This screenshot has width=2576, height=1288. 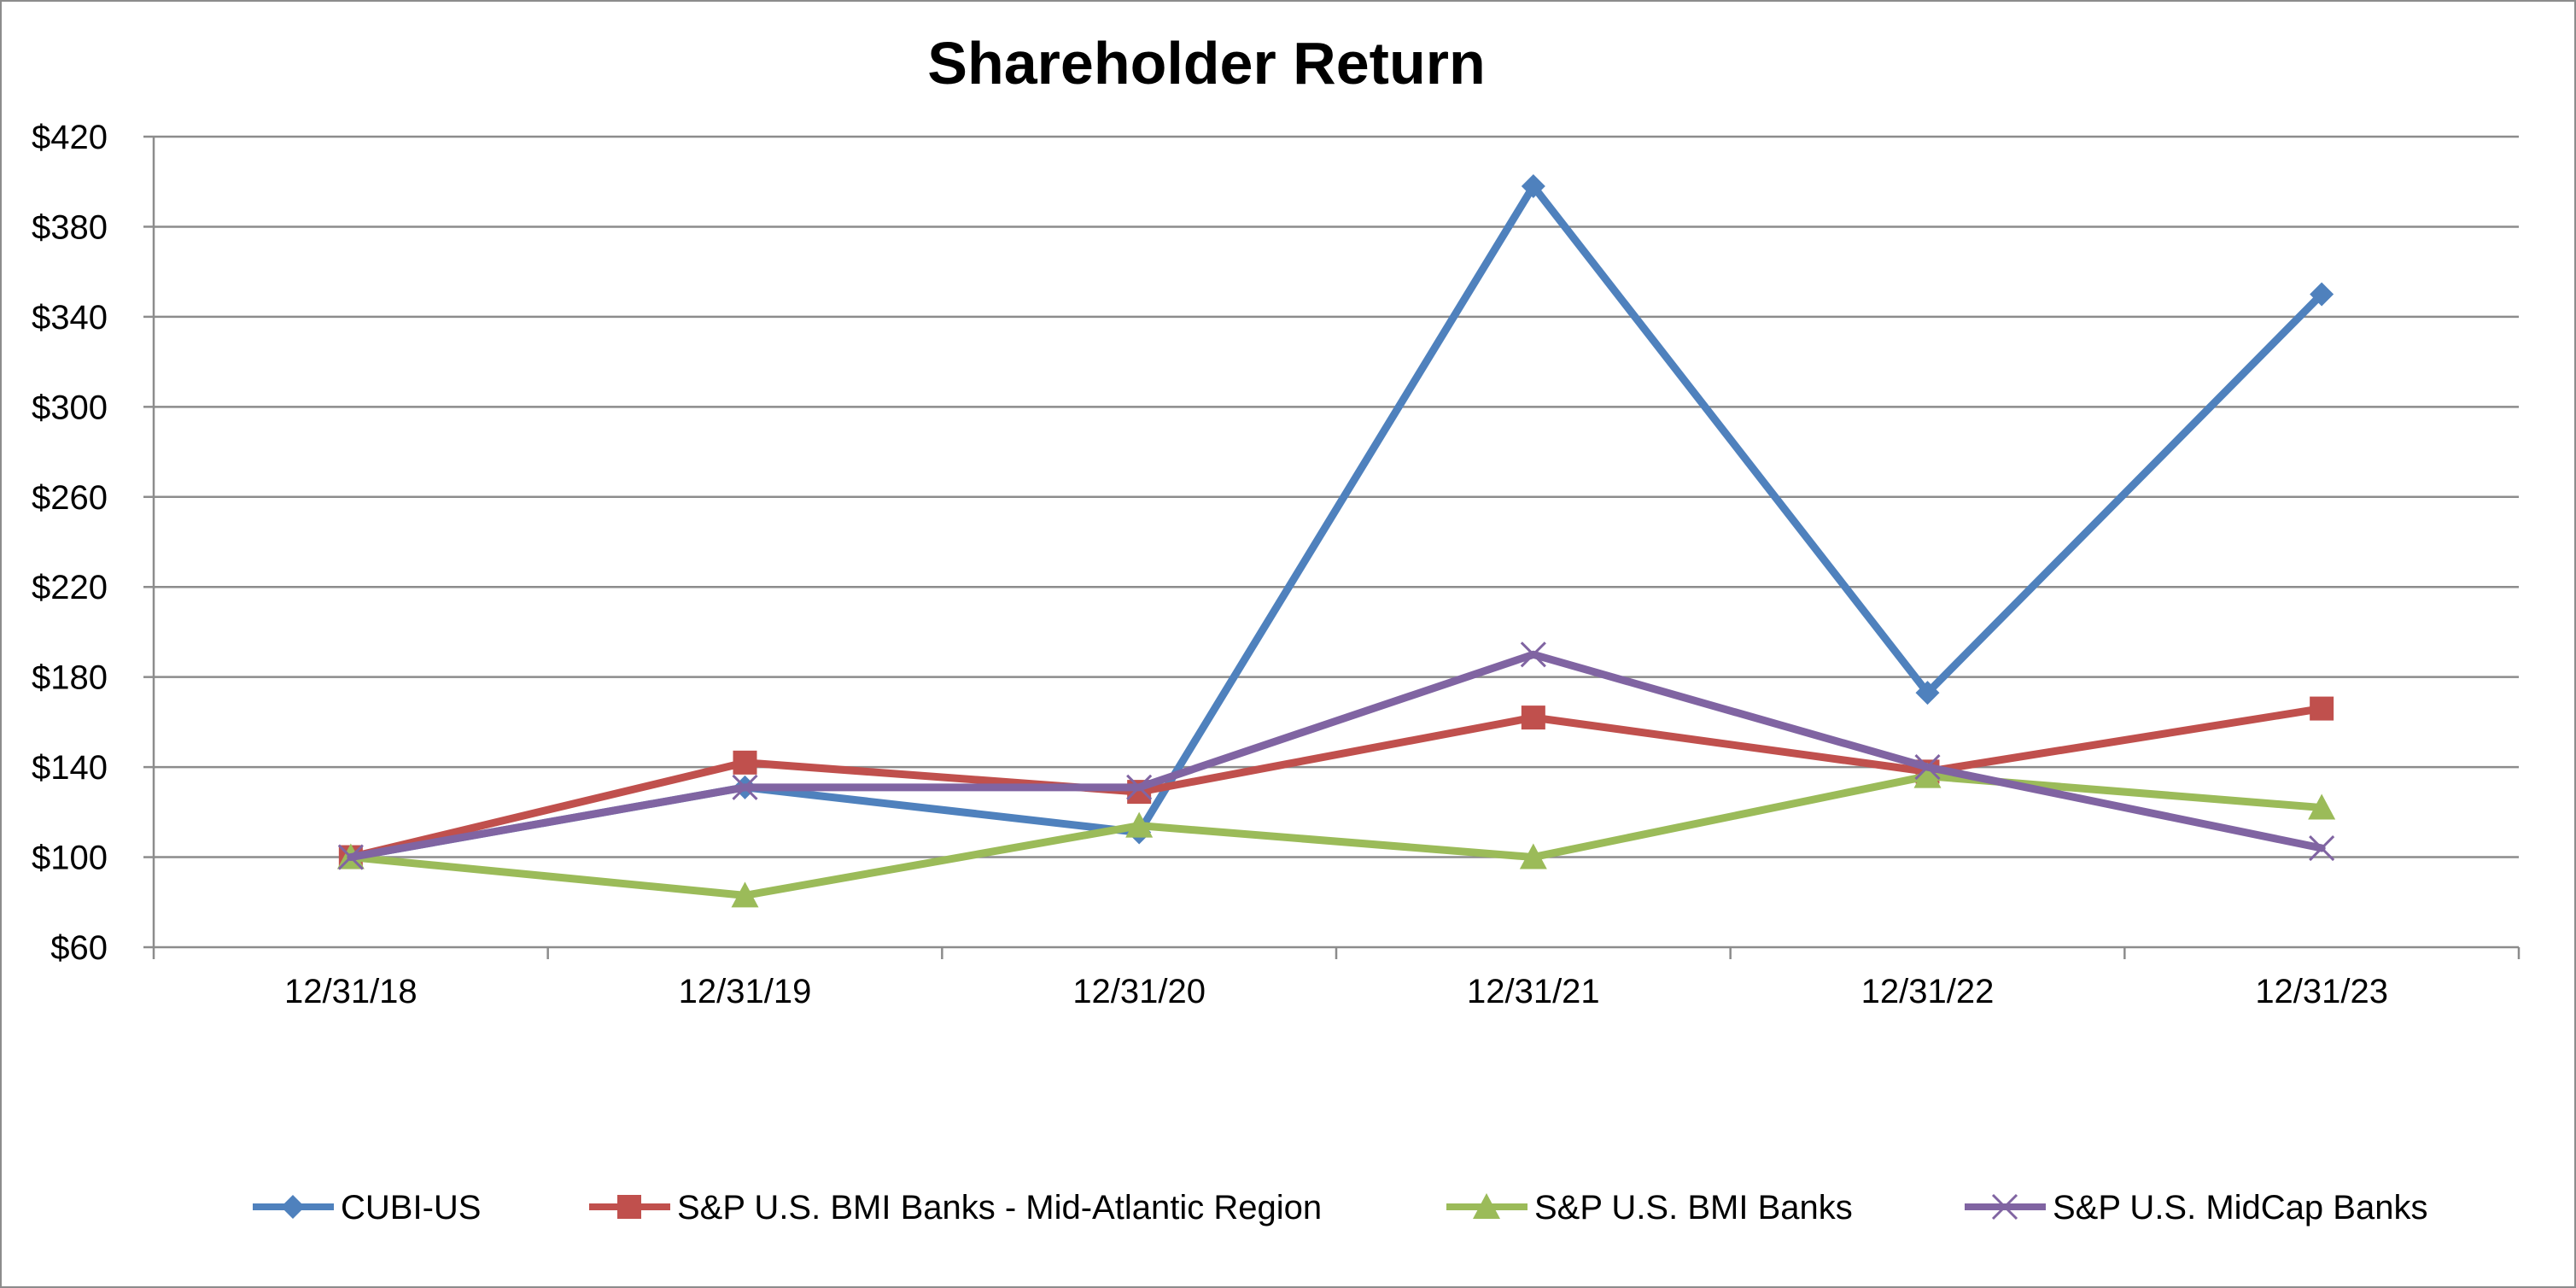 What do you see at coordinates (70, 678) in the screenshot?
I see `y-tick-label-180: $180` at bounding box center [70, 678].